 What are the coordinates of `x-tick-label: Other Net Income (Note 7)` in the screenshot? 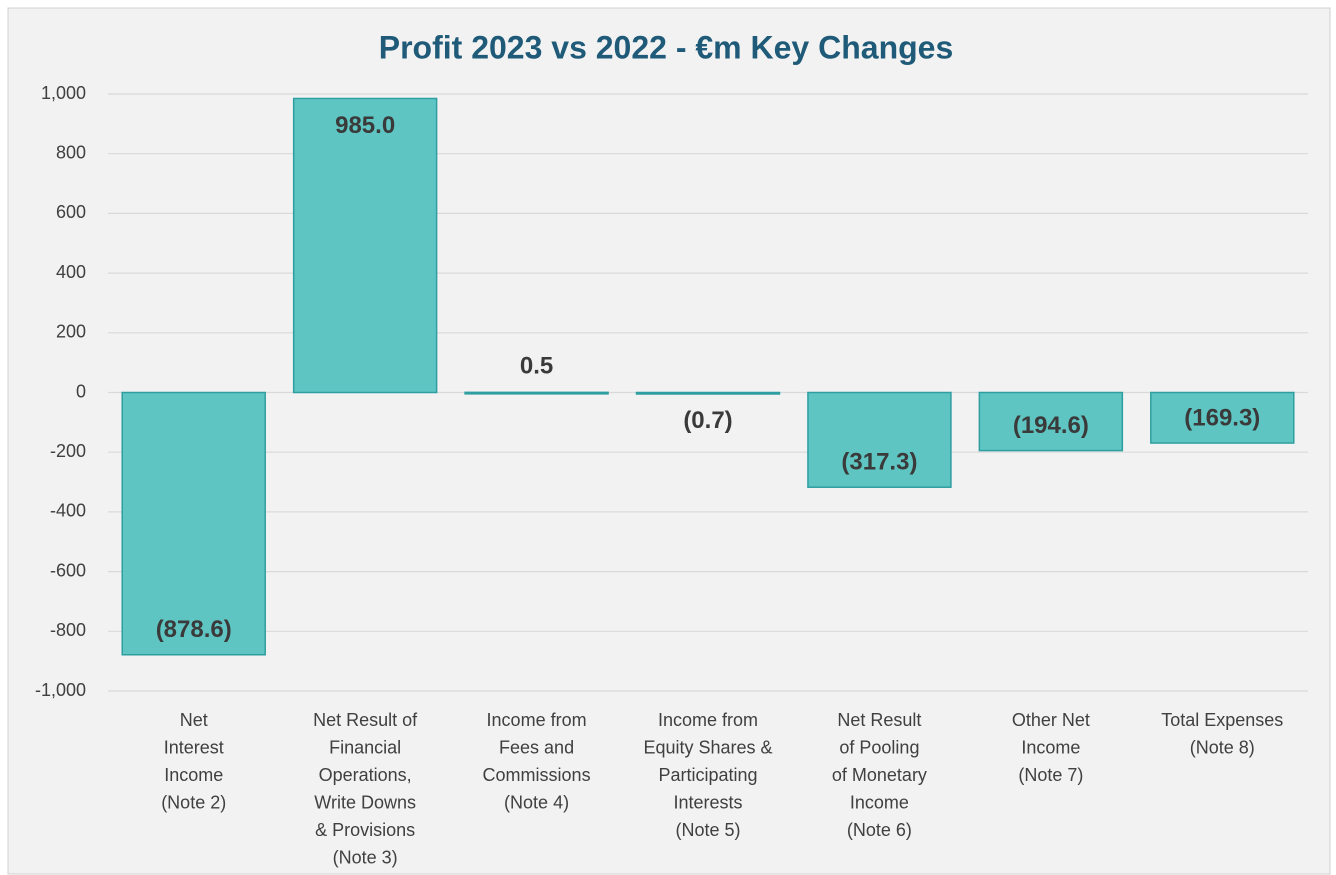 It's located at (1051, 747).